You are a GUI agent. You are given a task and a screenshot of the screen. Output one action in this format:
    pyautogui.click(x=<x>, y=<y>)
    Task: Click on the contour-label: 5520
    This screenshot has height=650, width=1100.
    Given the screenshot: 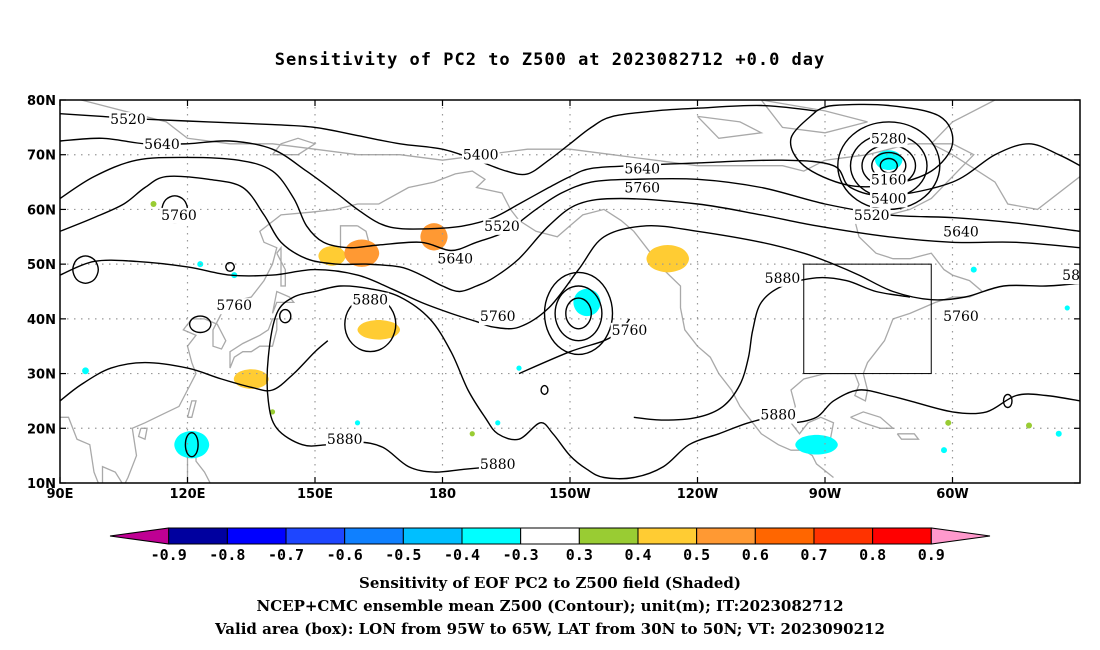 What is the action you would take?
    pyautogui.click(x=872, y=216)
    